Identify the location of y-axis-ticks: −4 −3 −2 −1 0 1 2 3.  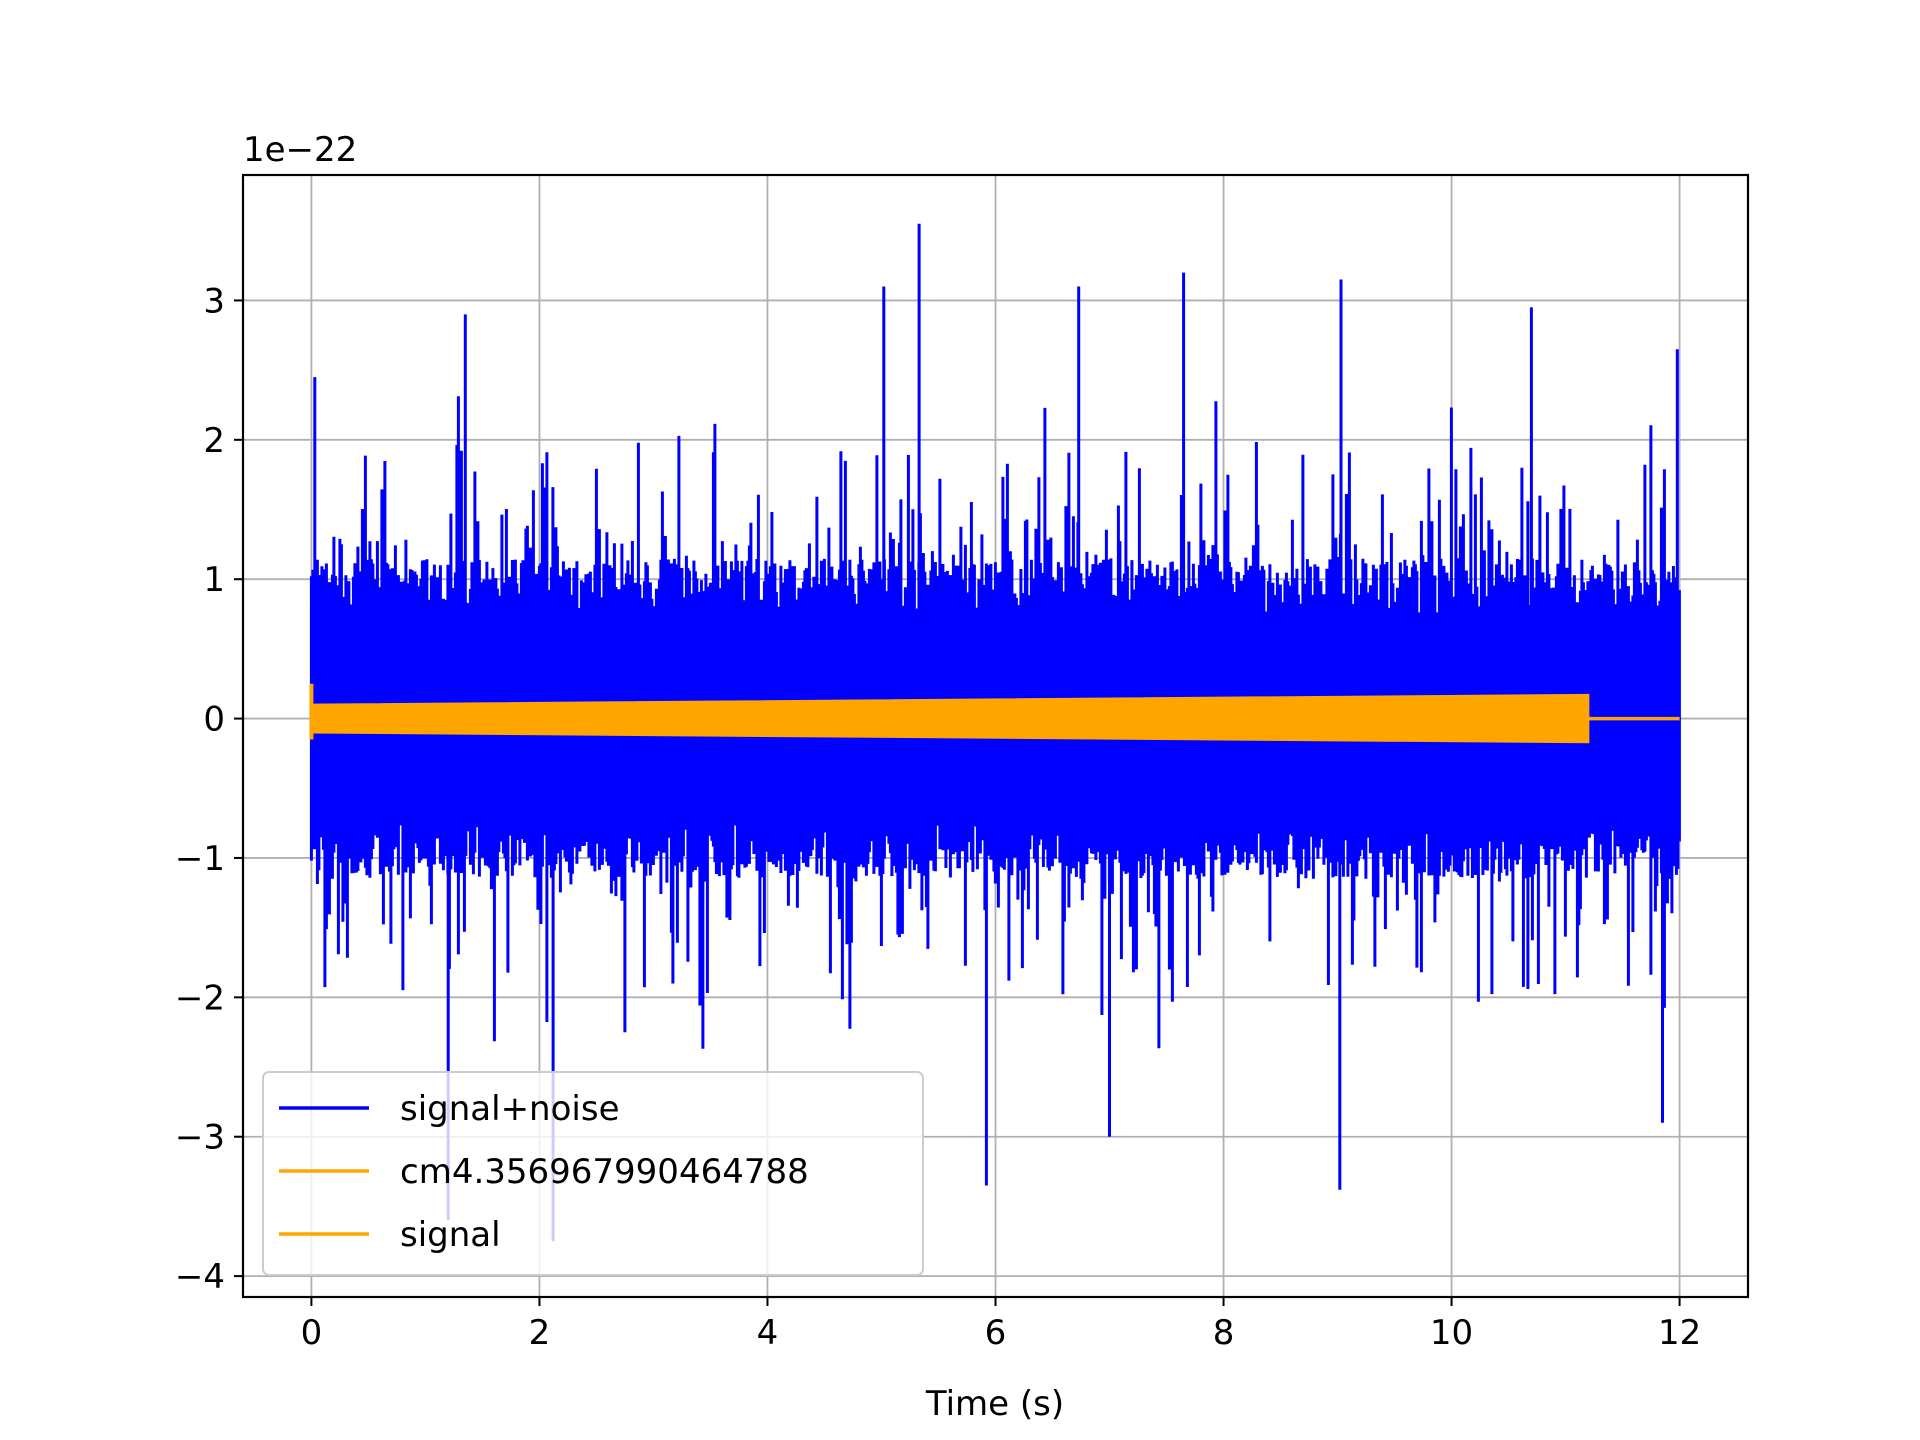
(209, 789).